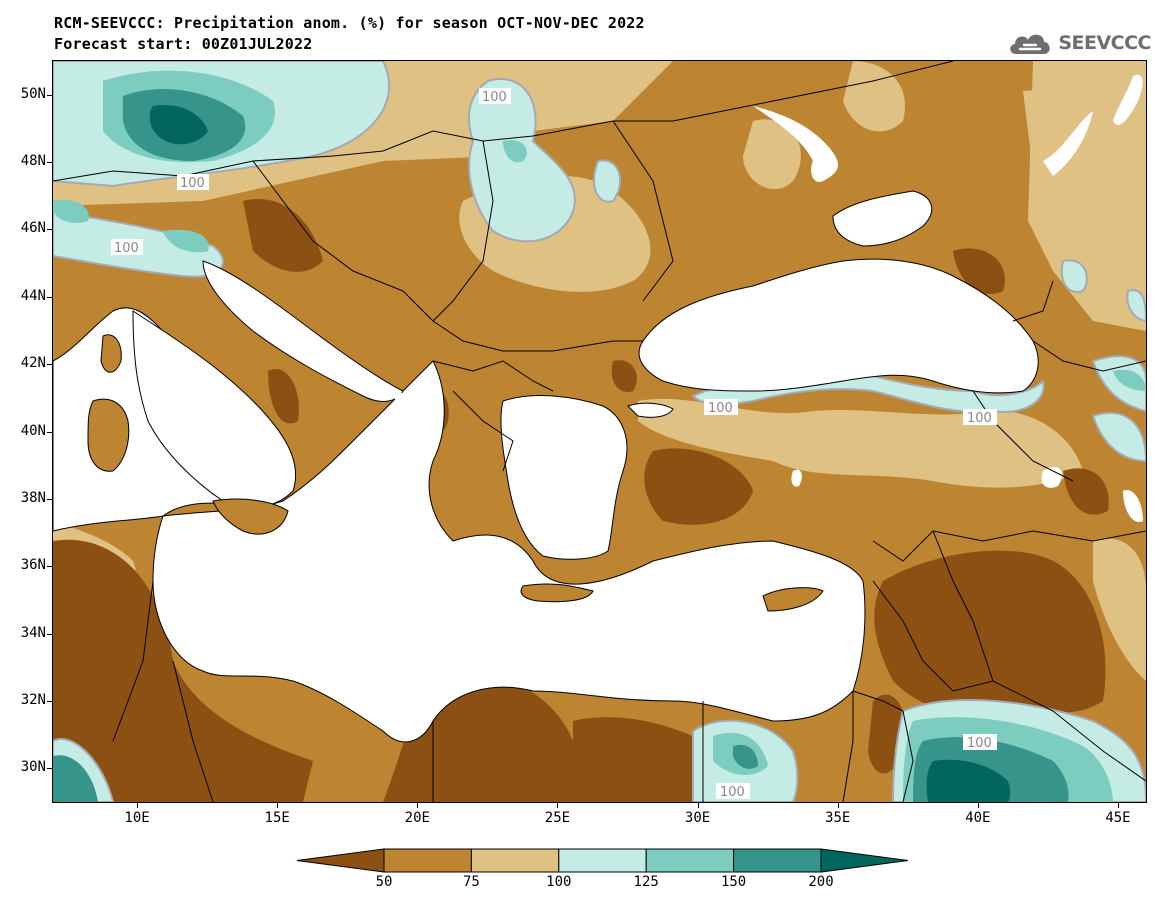 Image resolution: width=1165 pixels, height=907 pixels. I want to click on longitude-tick-label: 35E, so click(838, 818).